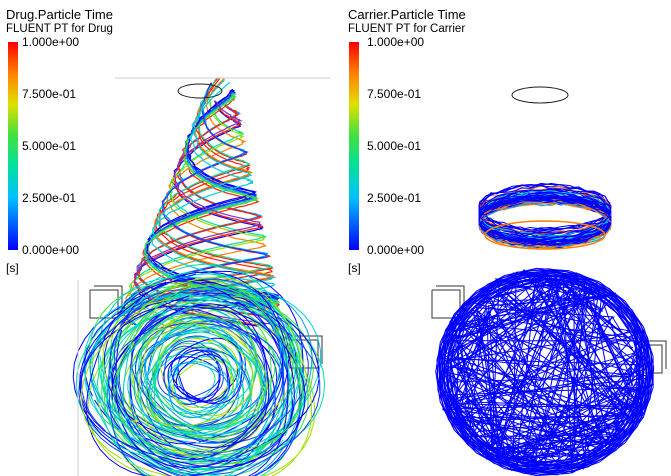 Image resolution: width=671 pixels, height=476 pixels. What do you see at coordinates (406, 29) in the screenshot?
I see `legend-subtitle: FLUENT PT for Carrier` at bounding box center [406, 29].